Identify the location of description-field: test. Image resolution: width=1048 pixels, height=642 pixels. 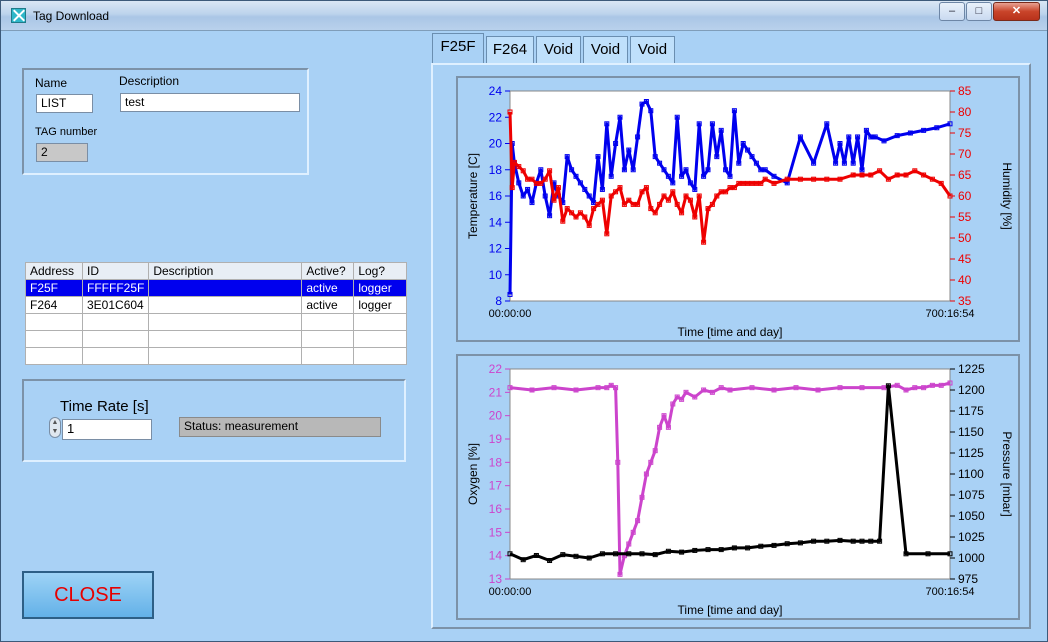
(210, 102).